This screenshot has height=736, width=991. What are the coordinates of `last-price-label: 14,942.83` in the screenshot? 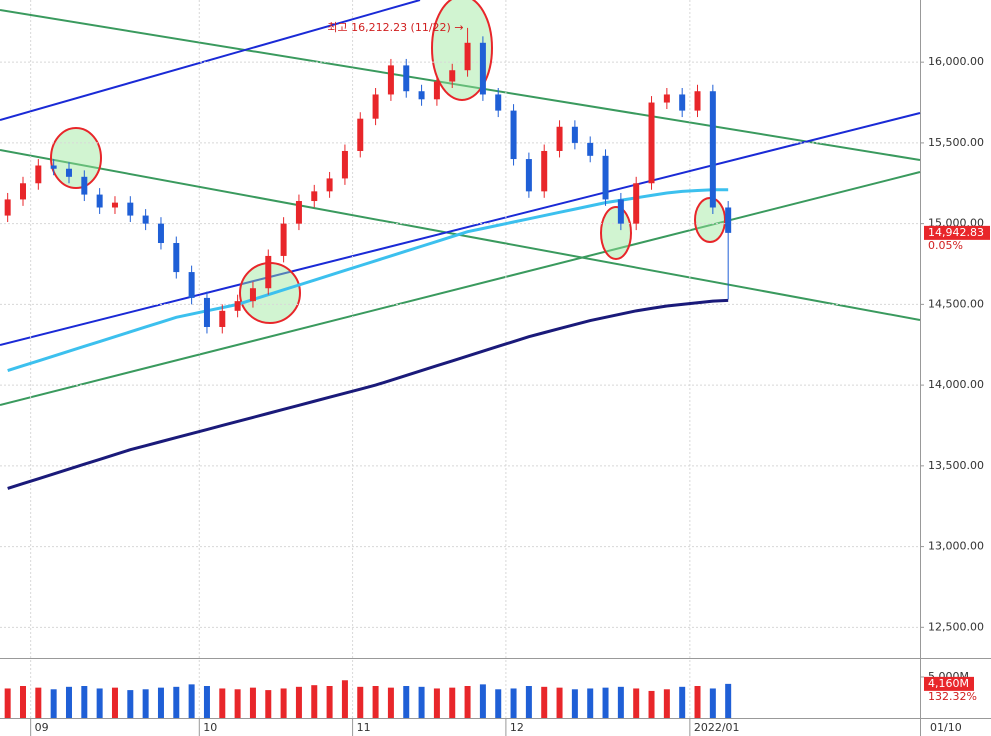 It's located at (956, 232).